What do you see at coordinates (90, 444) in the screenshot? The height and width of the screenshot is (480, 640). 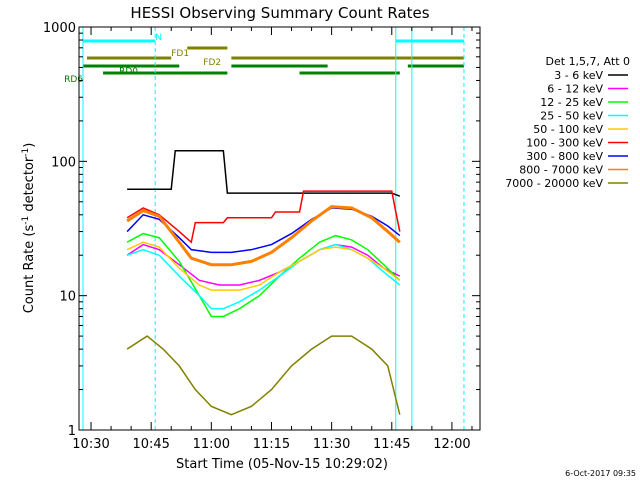 I see `x-tick-label: 10:30` at bounding box center [90, 444].